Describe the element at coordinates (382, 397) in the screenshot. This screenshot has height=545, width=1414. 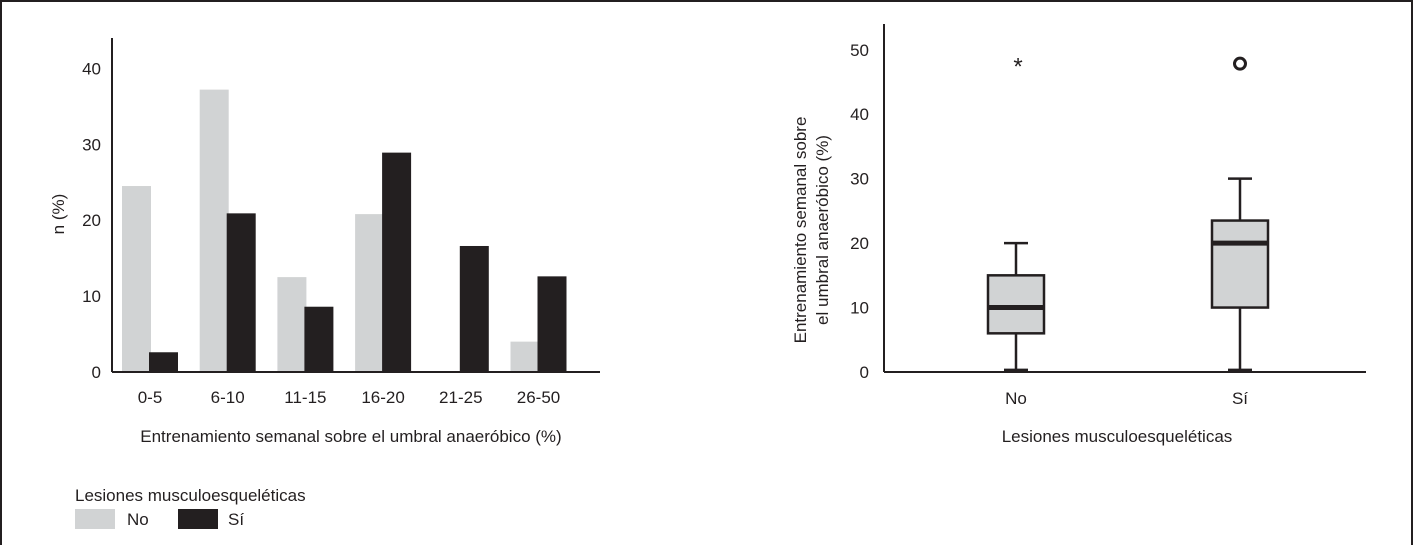
I see `bar-x-tick-label: 16-20` at that location.